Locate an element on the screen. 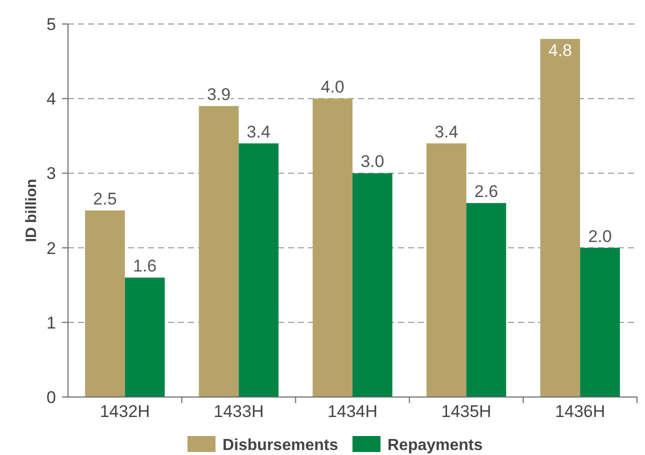  x-tick-label: 1435H is located at coordinates (466, 411).